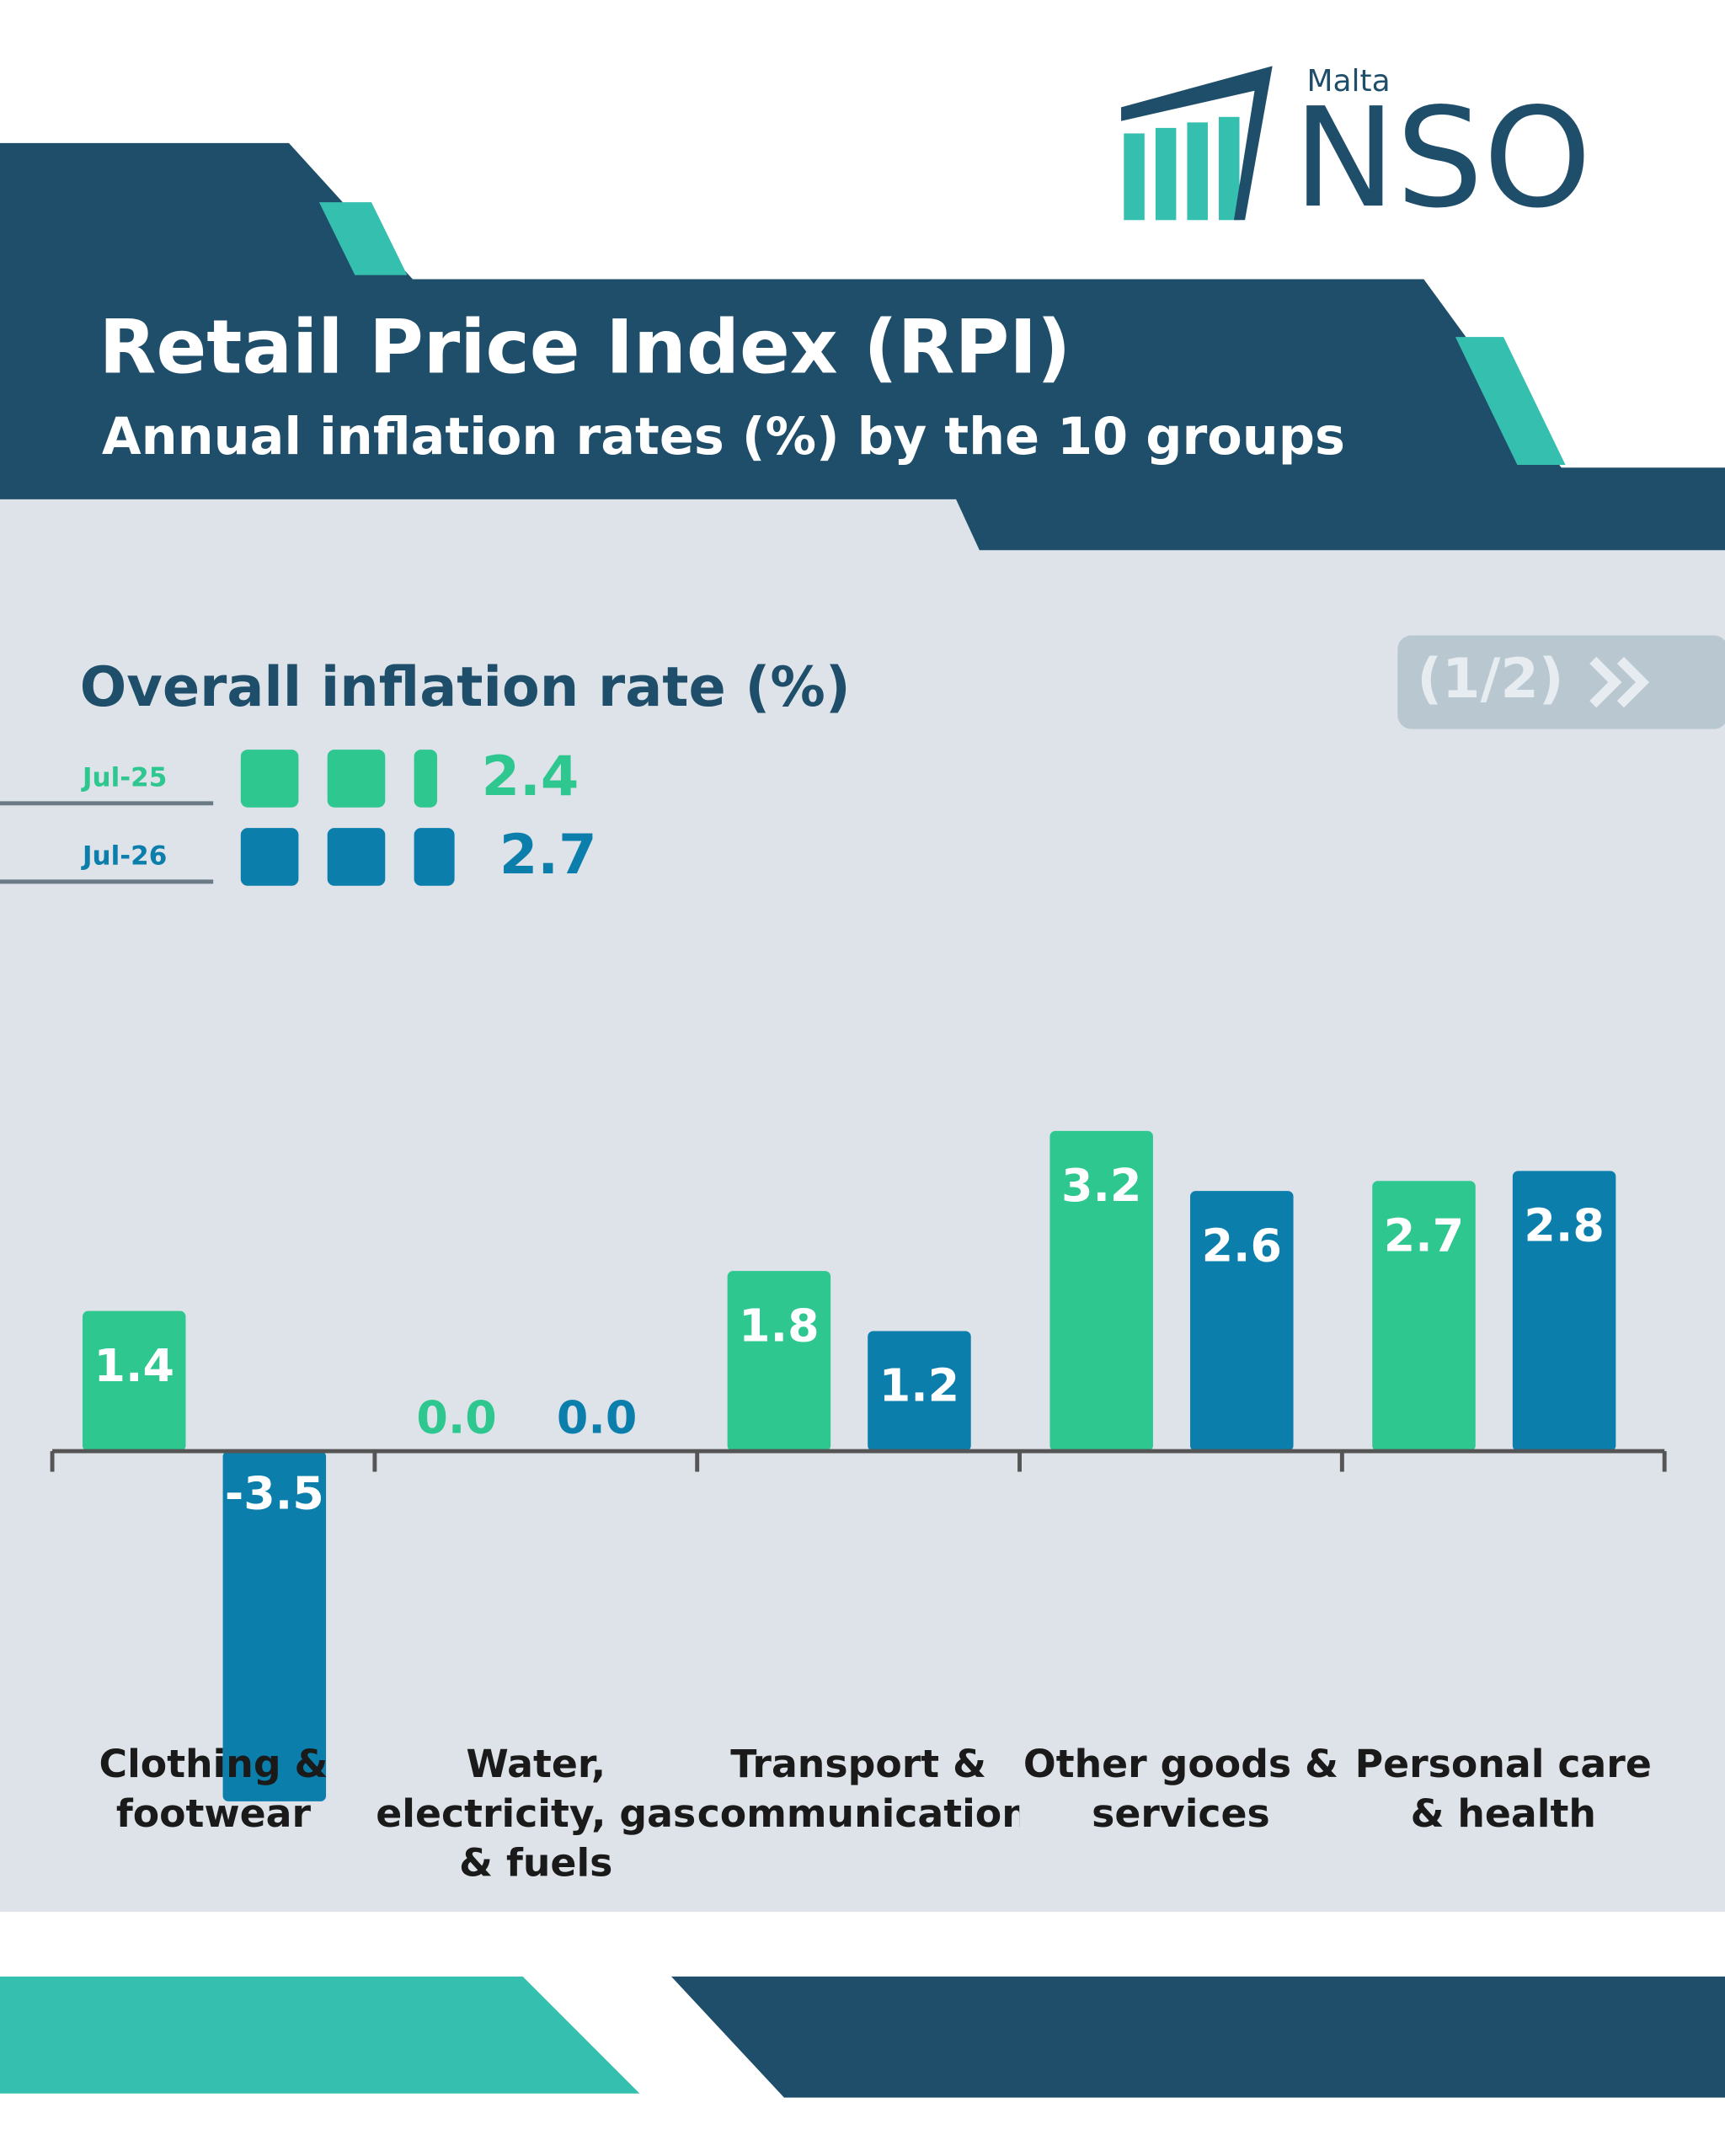  I want to click on category-box: Clothing & footwear, so click(213, 1789).